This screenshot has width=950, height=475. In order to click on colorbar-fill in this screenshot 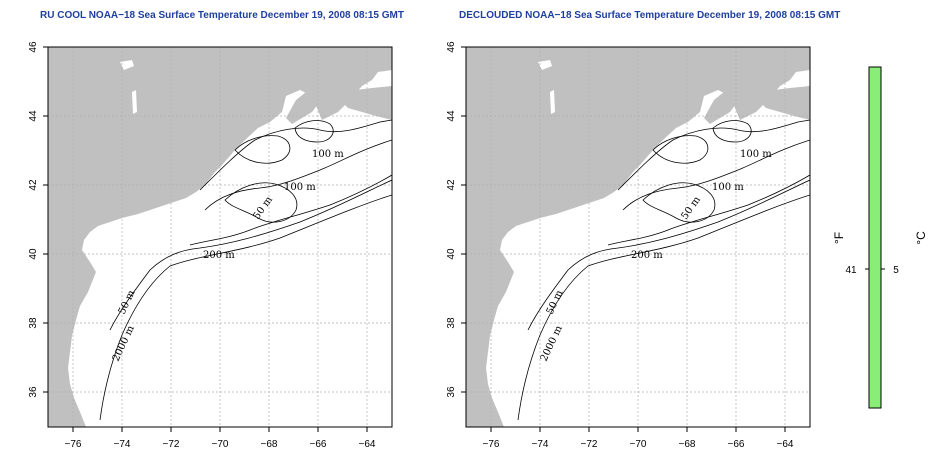, I will do `click(875, 237)`.